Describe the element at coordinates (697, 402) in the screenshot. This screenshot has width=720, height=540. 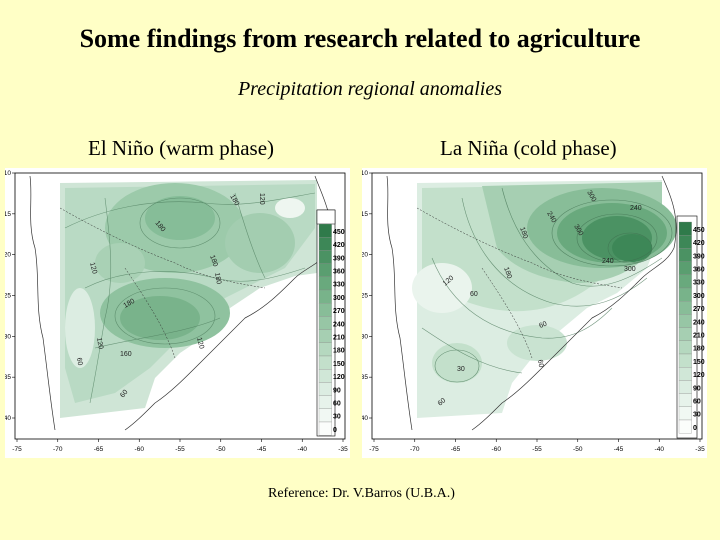
I see `legend-value: 60` at that location.